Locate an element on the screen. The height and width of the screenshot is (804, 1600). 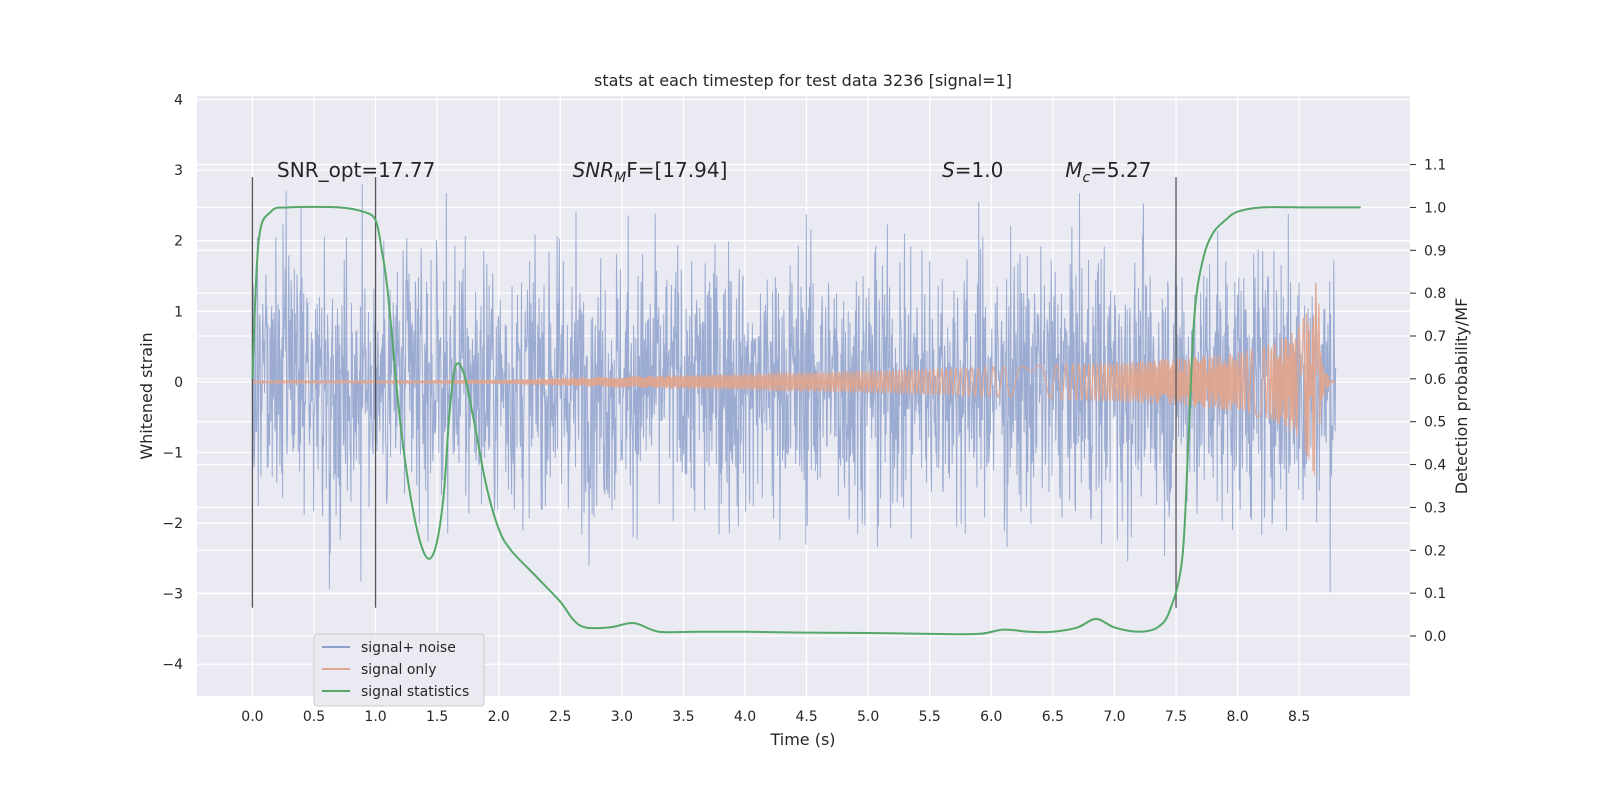
x-tick-label: 0.5 is located at coordinates (314, 717).